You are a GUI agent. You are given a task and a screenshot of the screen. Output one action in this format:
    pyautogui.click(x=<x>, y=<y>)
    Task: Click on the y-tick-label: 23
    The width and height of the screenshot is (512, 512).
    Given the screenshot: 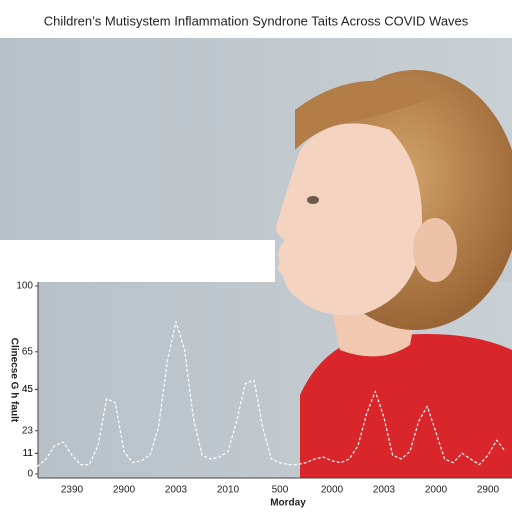 What is the action you would take?
    pyautogui.click(x=28, y=430)
    